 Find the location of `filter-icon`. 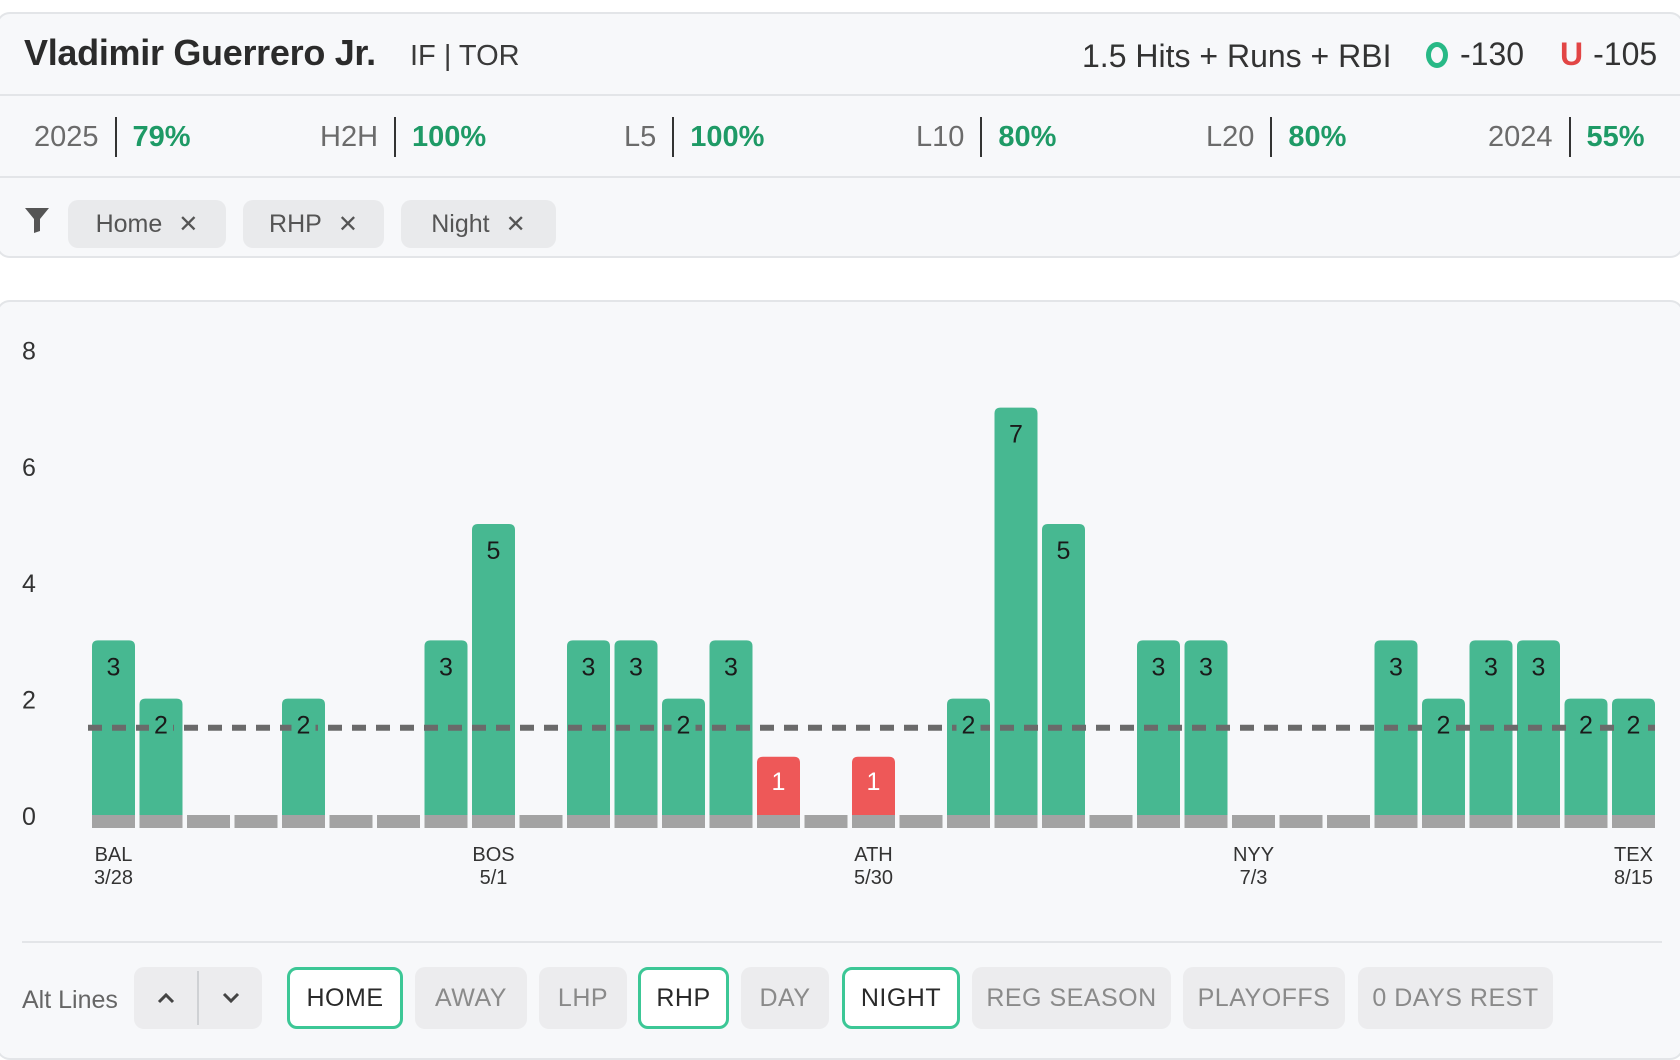

filter-icon is located at coordinates (37, 222).